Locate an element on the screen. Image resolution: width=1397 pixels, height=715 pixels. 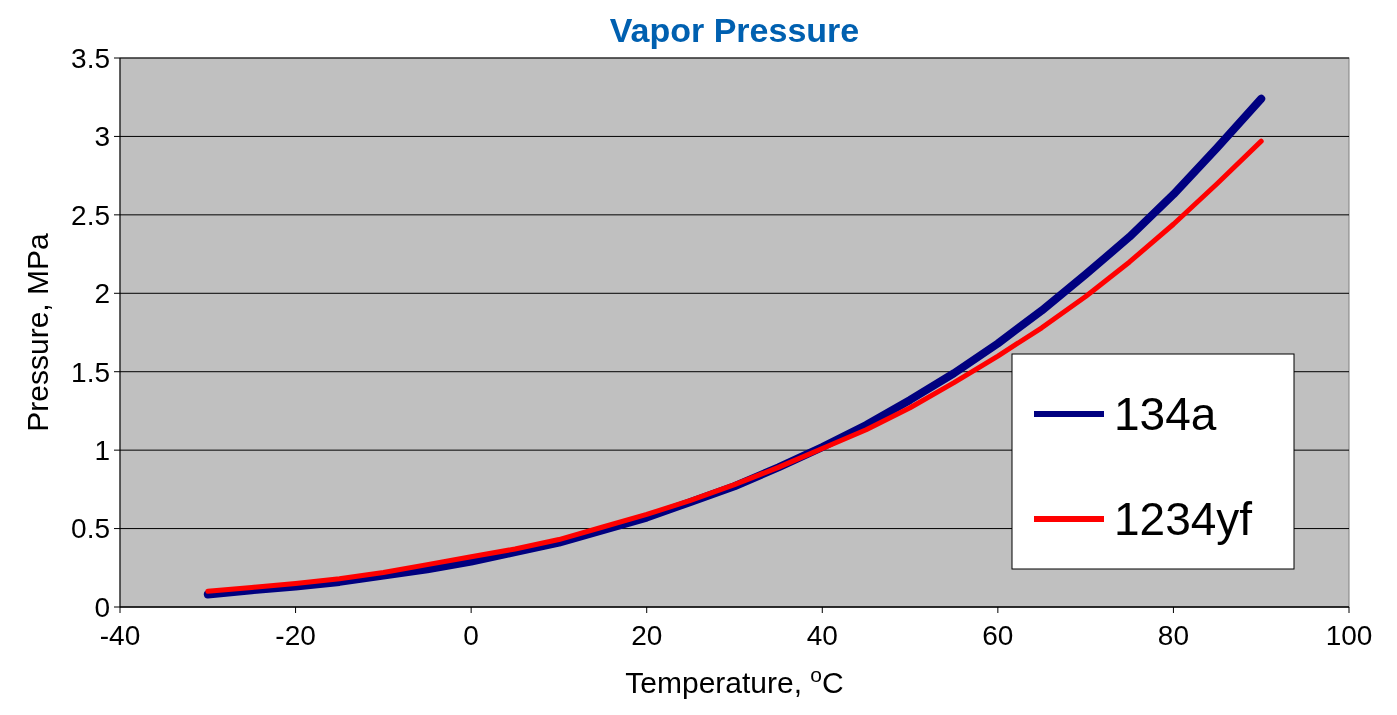
x-tick-label: 20 is located at coordinates (647, 635).